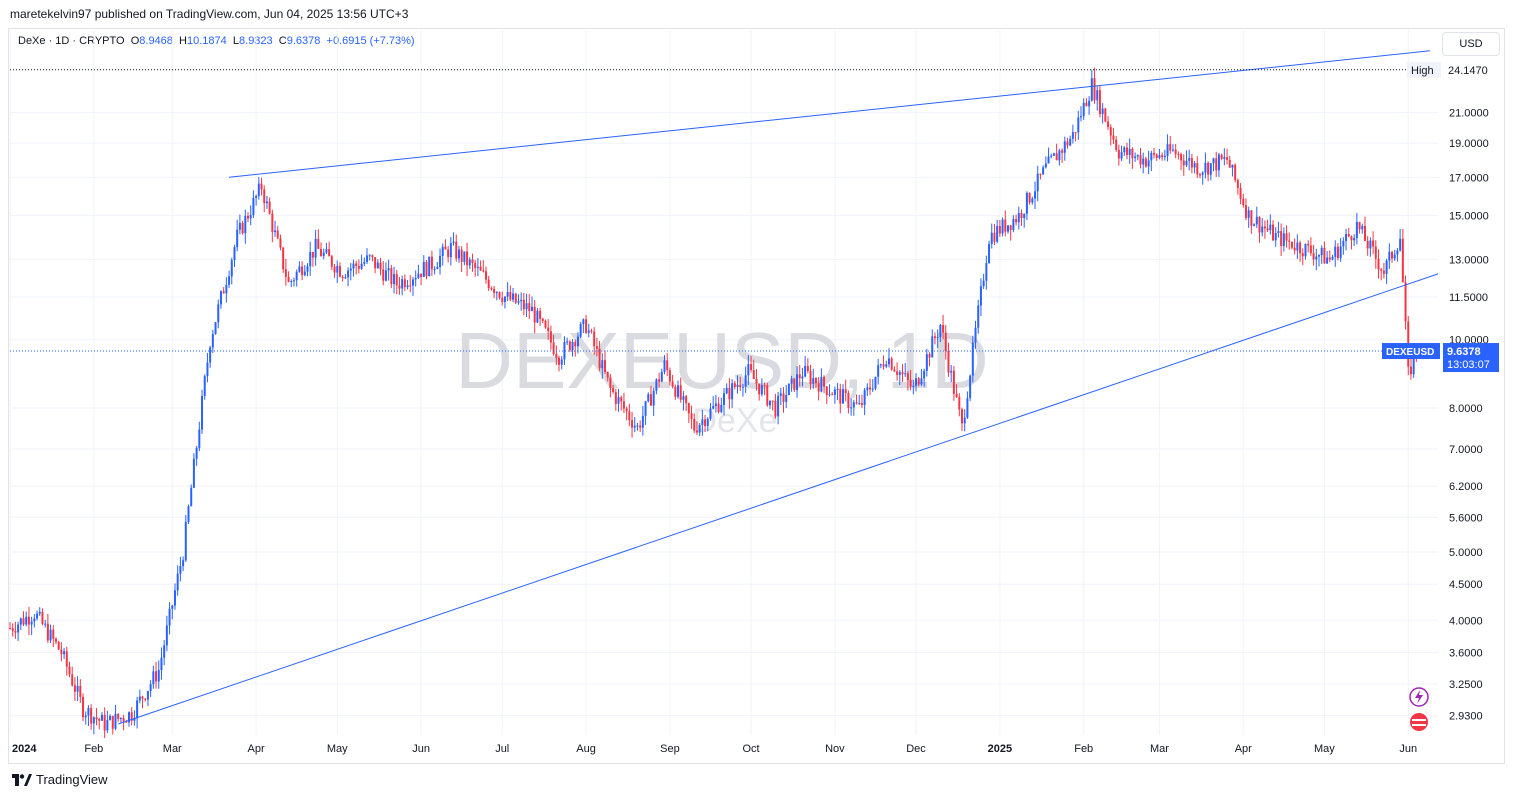  Describe the element at coordinates (421, 749) in the screenshot. I see `time-axis-label: Jun` at that location.